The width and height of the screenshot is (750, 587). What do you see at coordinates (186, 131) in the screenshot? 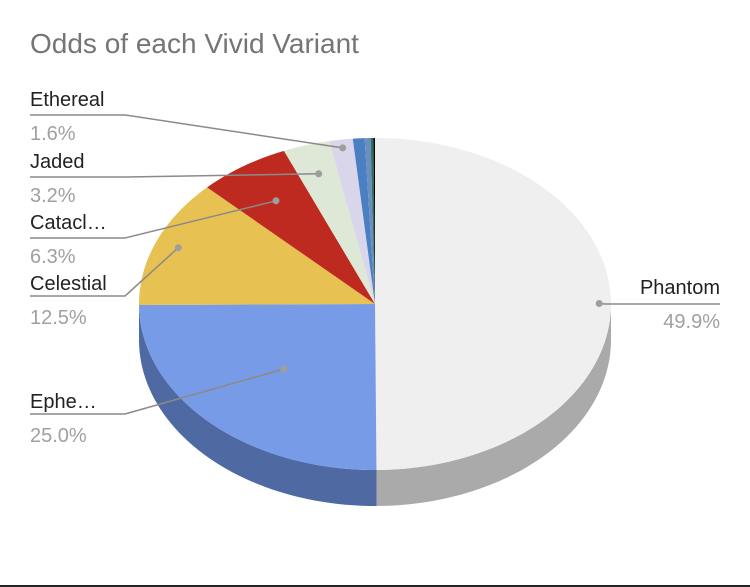
I see `leader-line-ethereal` at bounding box center [186, 131].